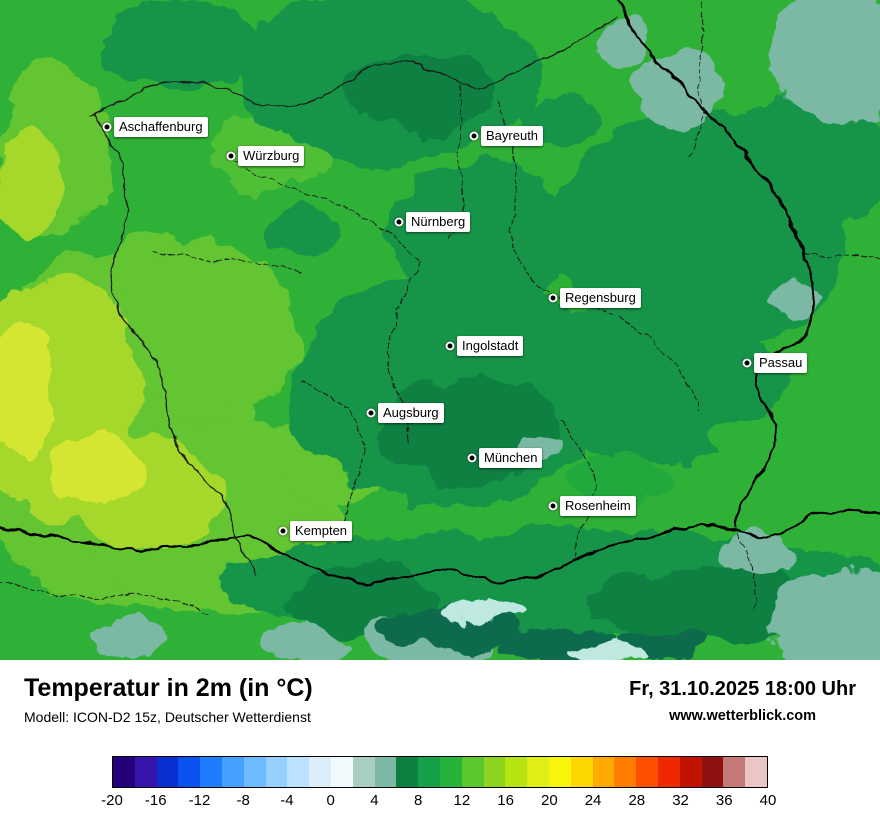 The height and width of the screenshot is (830, 880). I want to click on city-label: Würzburg, so click(271, 156).